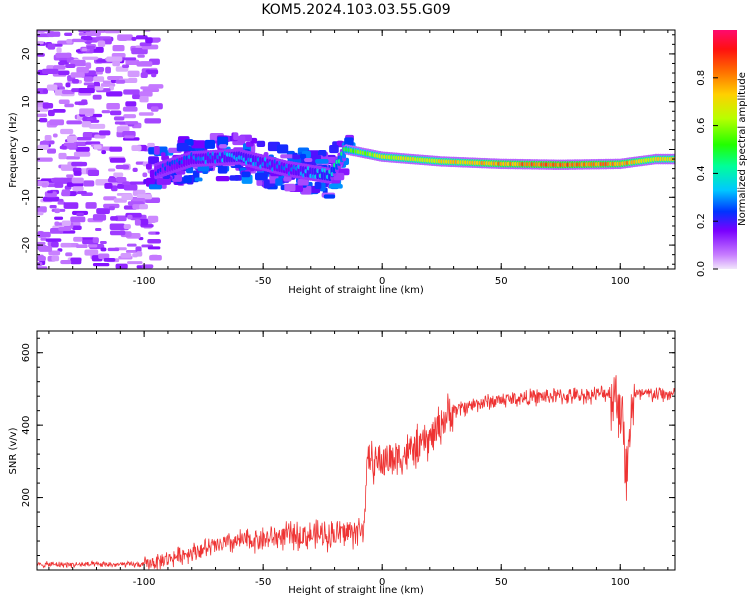 The width and height of the screenshot is (750, 600). Describe the element at coordinates (26, 149) in the screenshot. I see `spectrogram-ytick-label: 0` at that location.